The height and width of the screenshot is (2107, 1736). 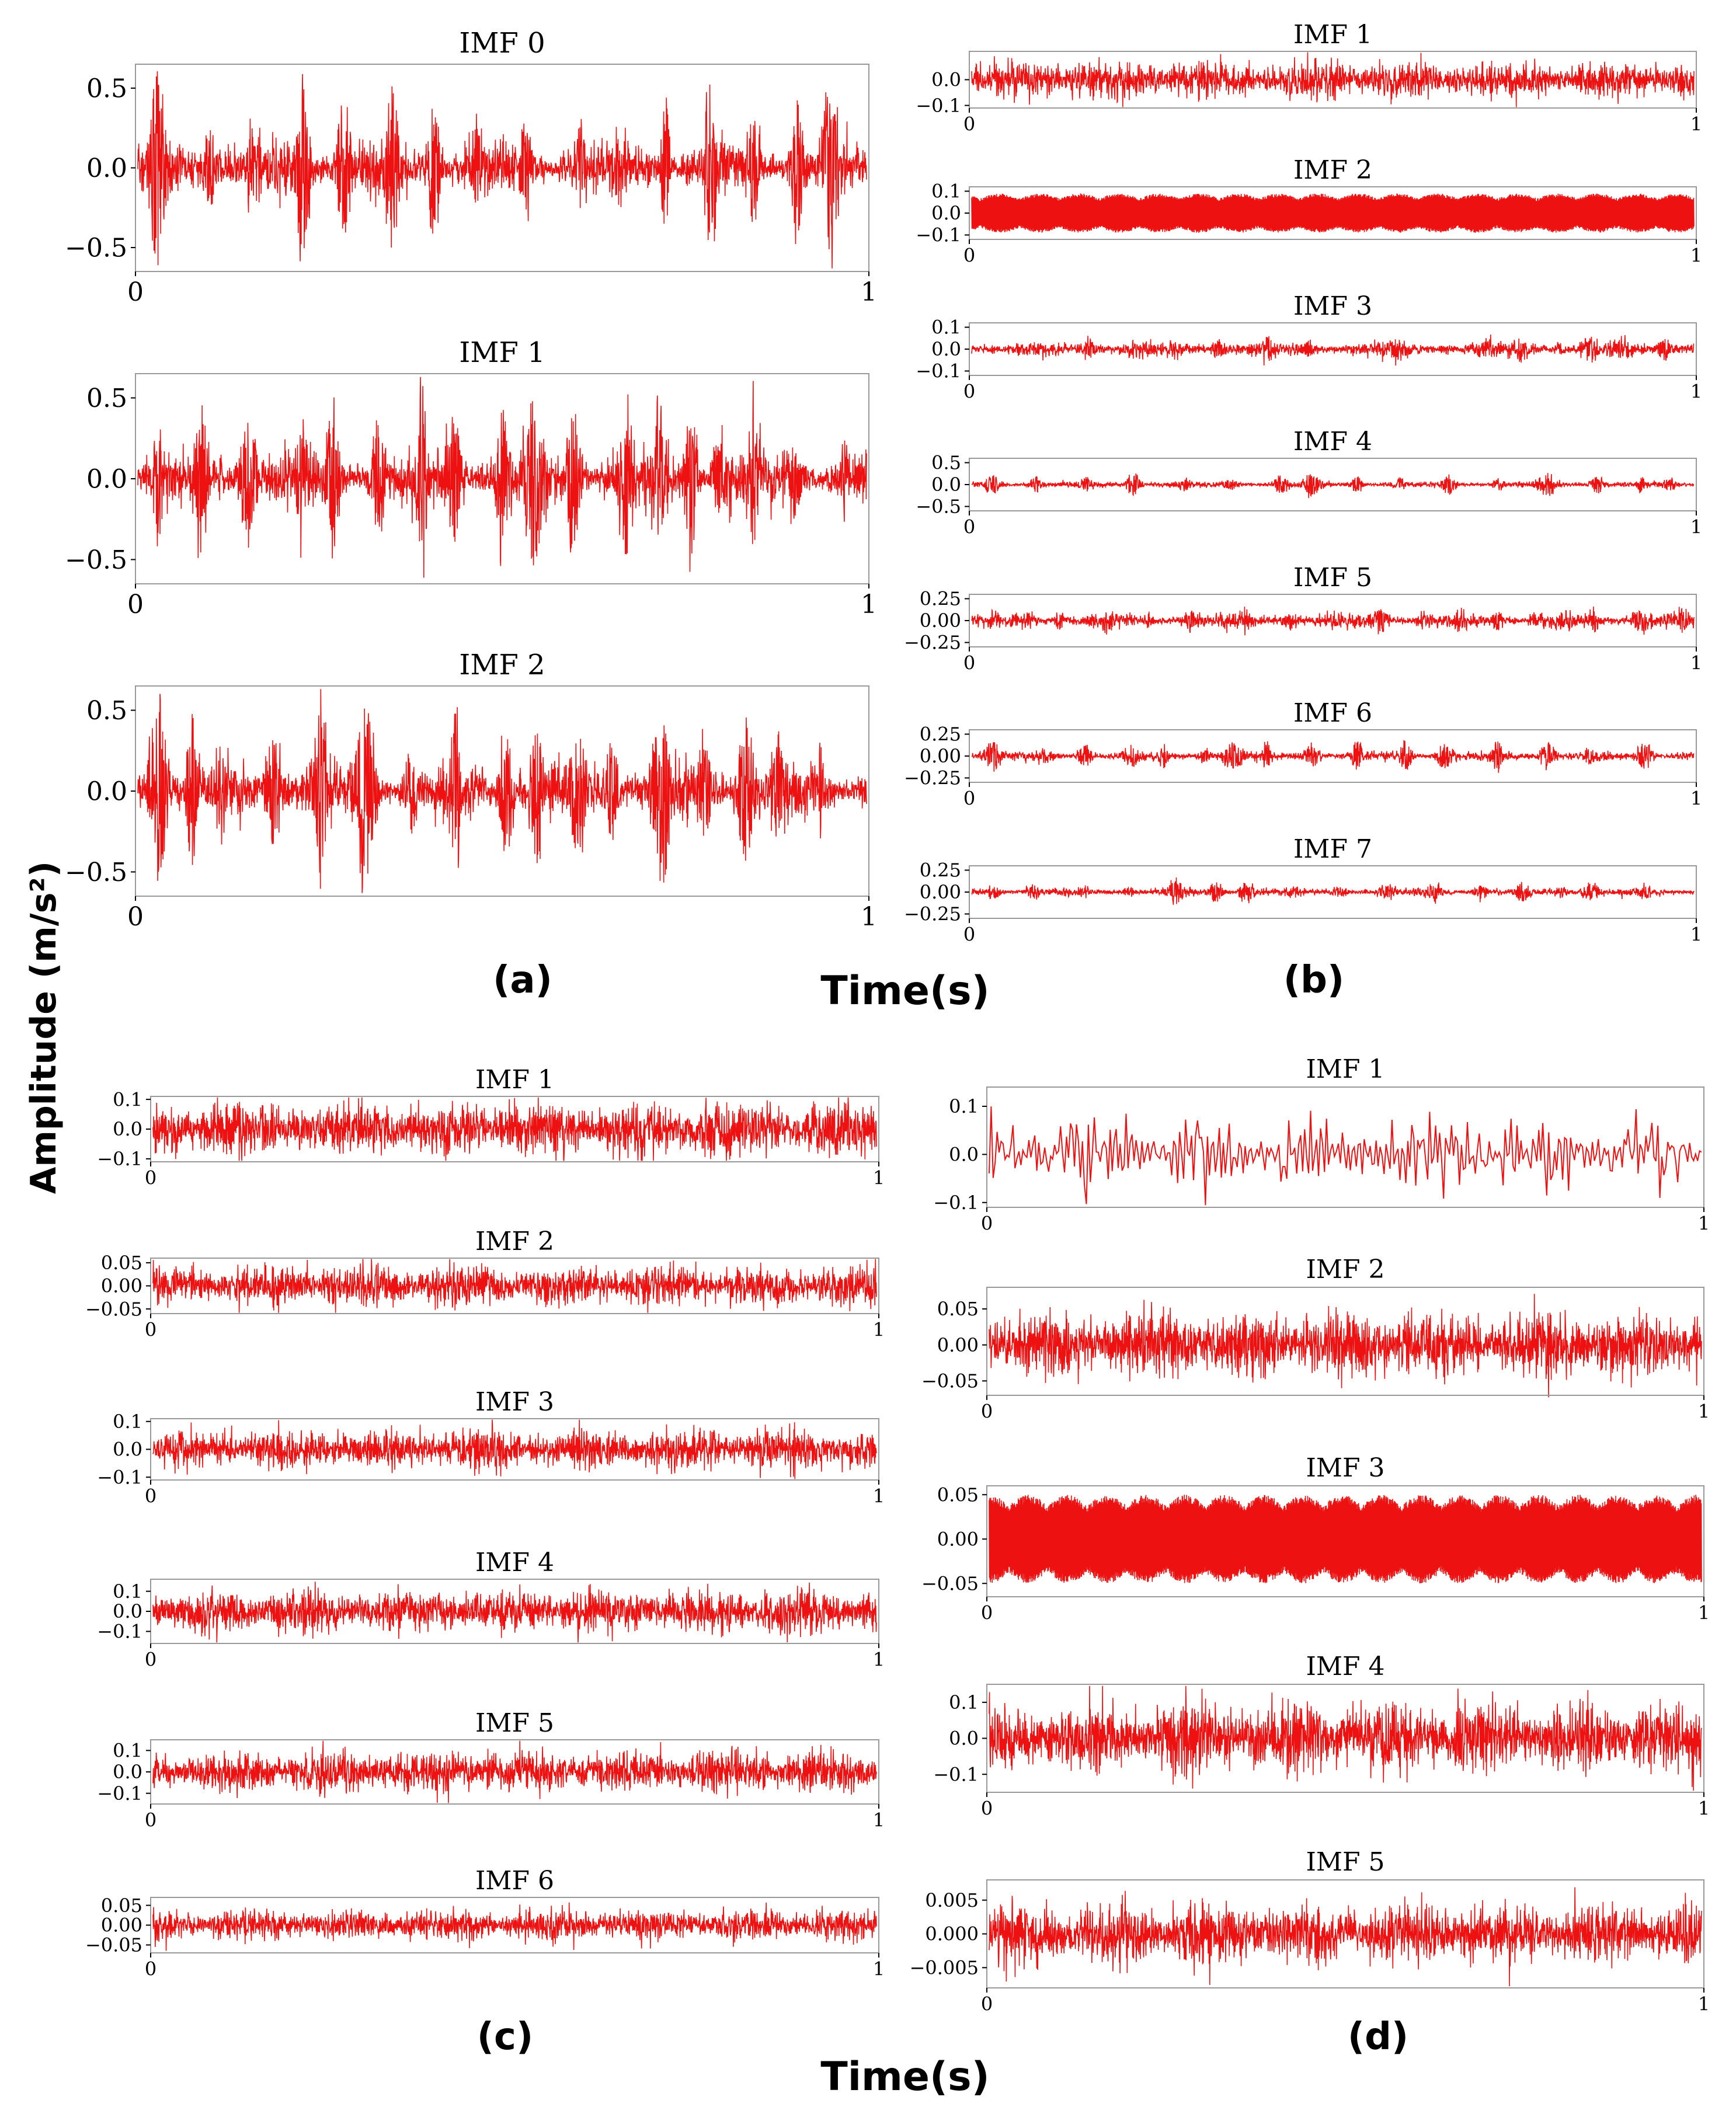 I want to click on subplot-c-2: IMF 2 0.050.00−0.050 1, so click(x=485, y=1283).